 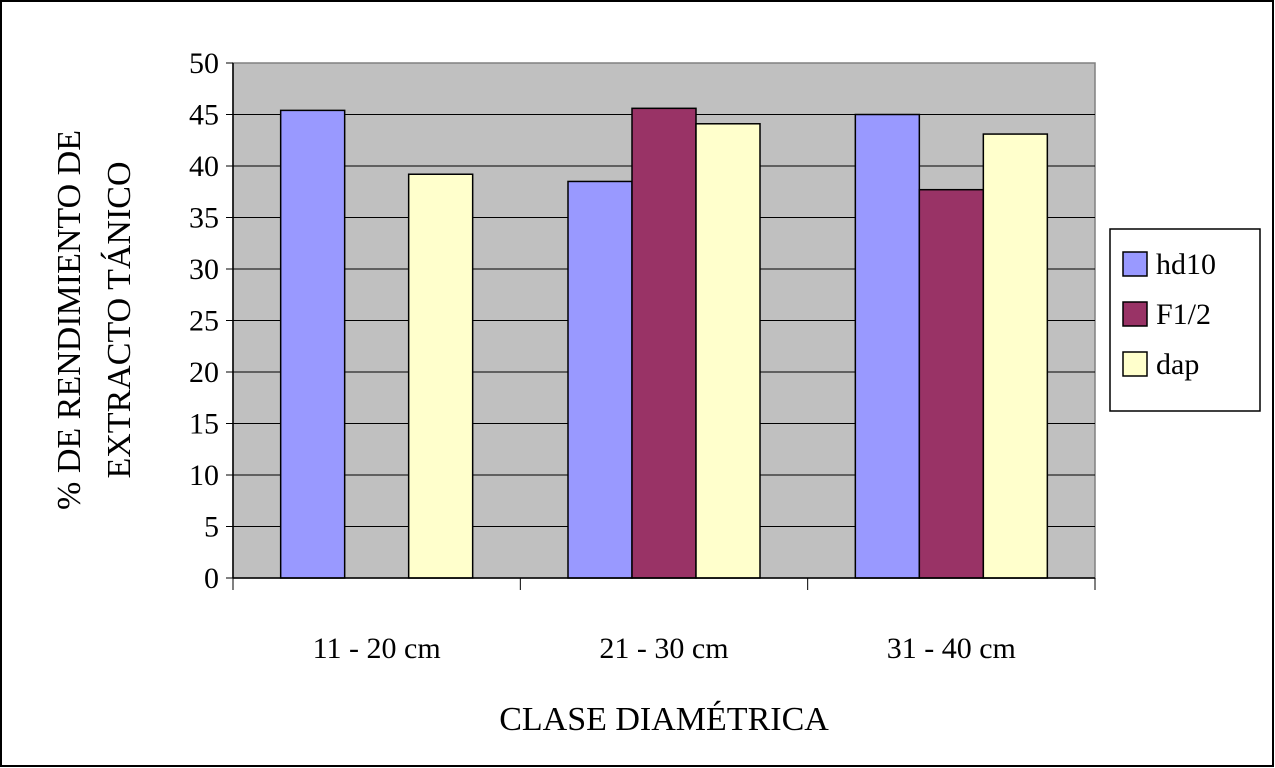 What do you see at coordinates (204, 475) in the screenshot?
I see `y-tick-label: 10` at bounding box center [204, 475].